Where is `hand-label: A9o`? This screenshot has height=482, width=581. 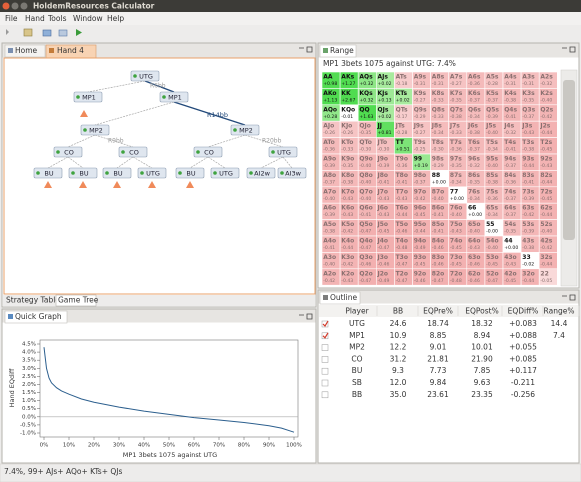 hand-label: A9o is located at coordinates (329, 159).